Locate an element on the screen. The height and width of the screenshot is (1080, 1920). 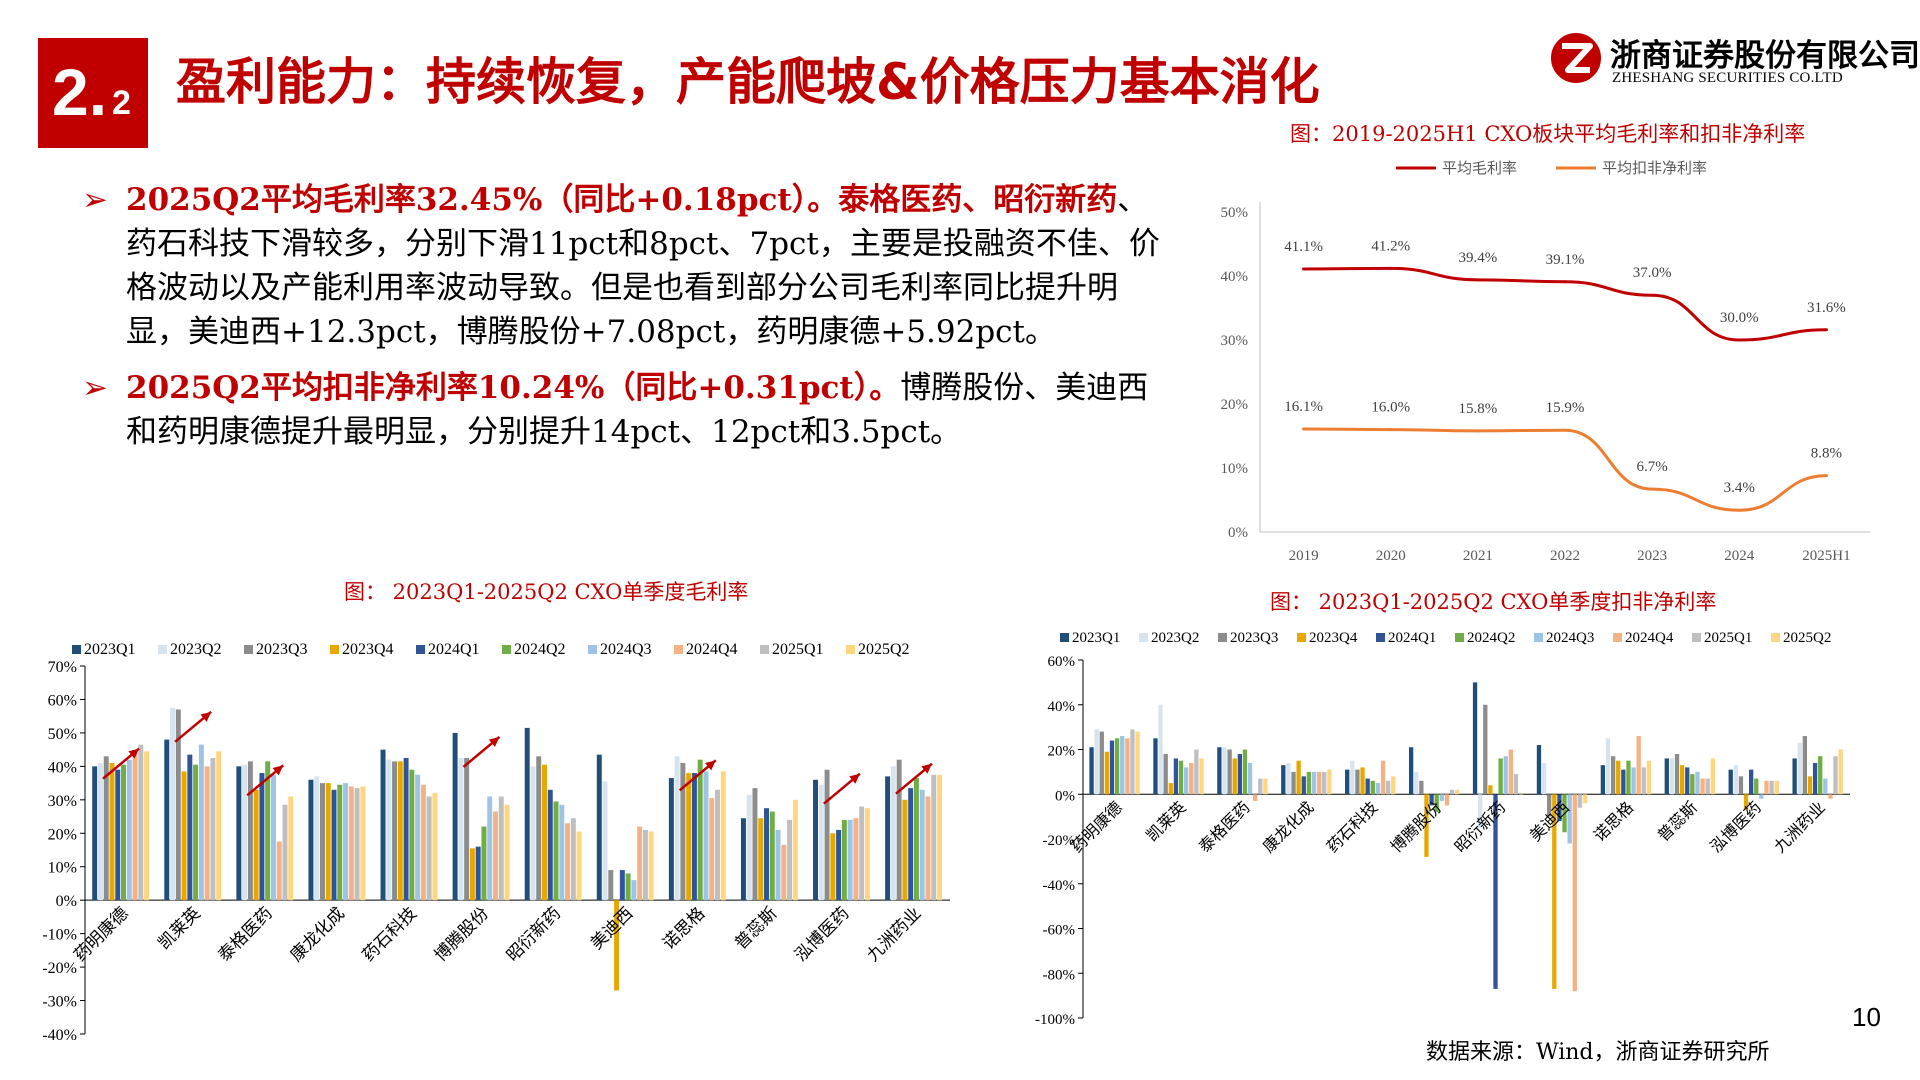
y-tick-label: -20% is located at coordinates (1059, 841).